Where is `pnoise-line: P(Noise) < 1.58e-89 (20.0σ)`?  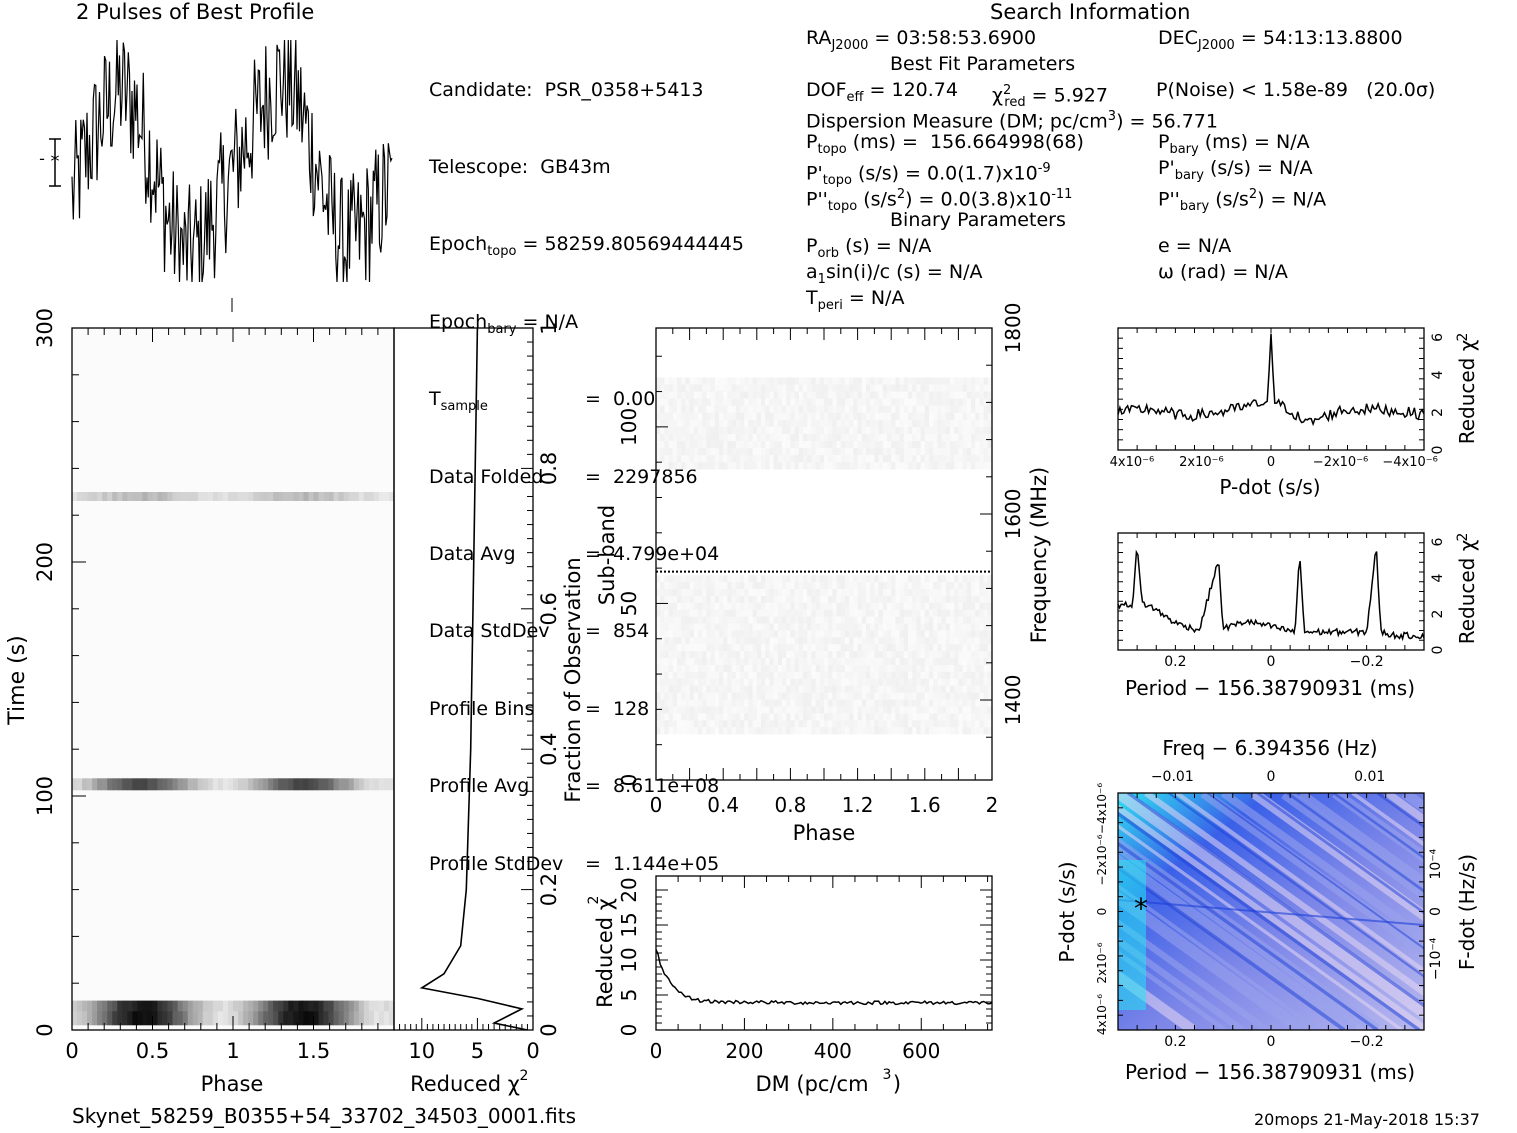 pnoise-line: P(Noise) < 1.58e-89 (20.0σ) is located at coordinates (1296, 90).